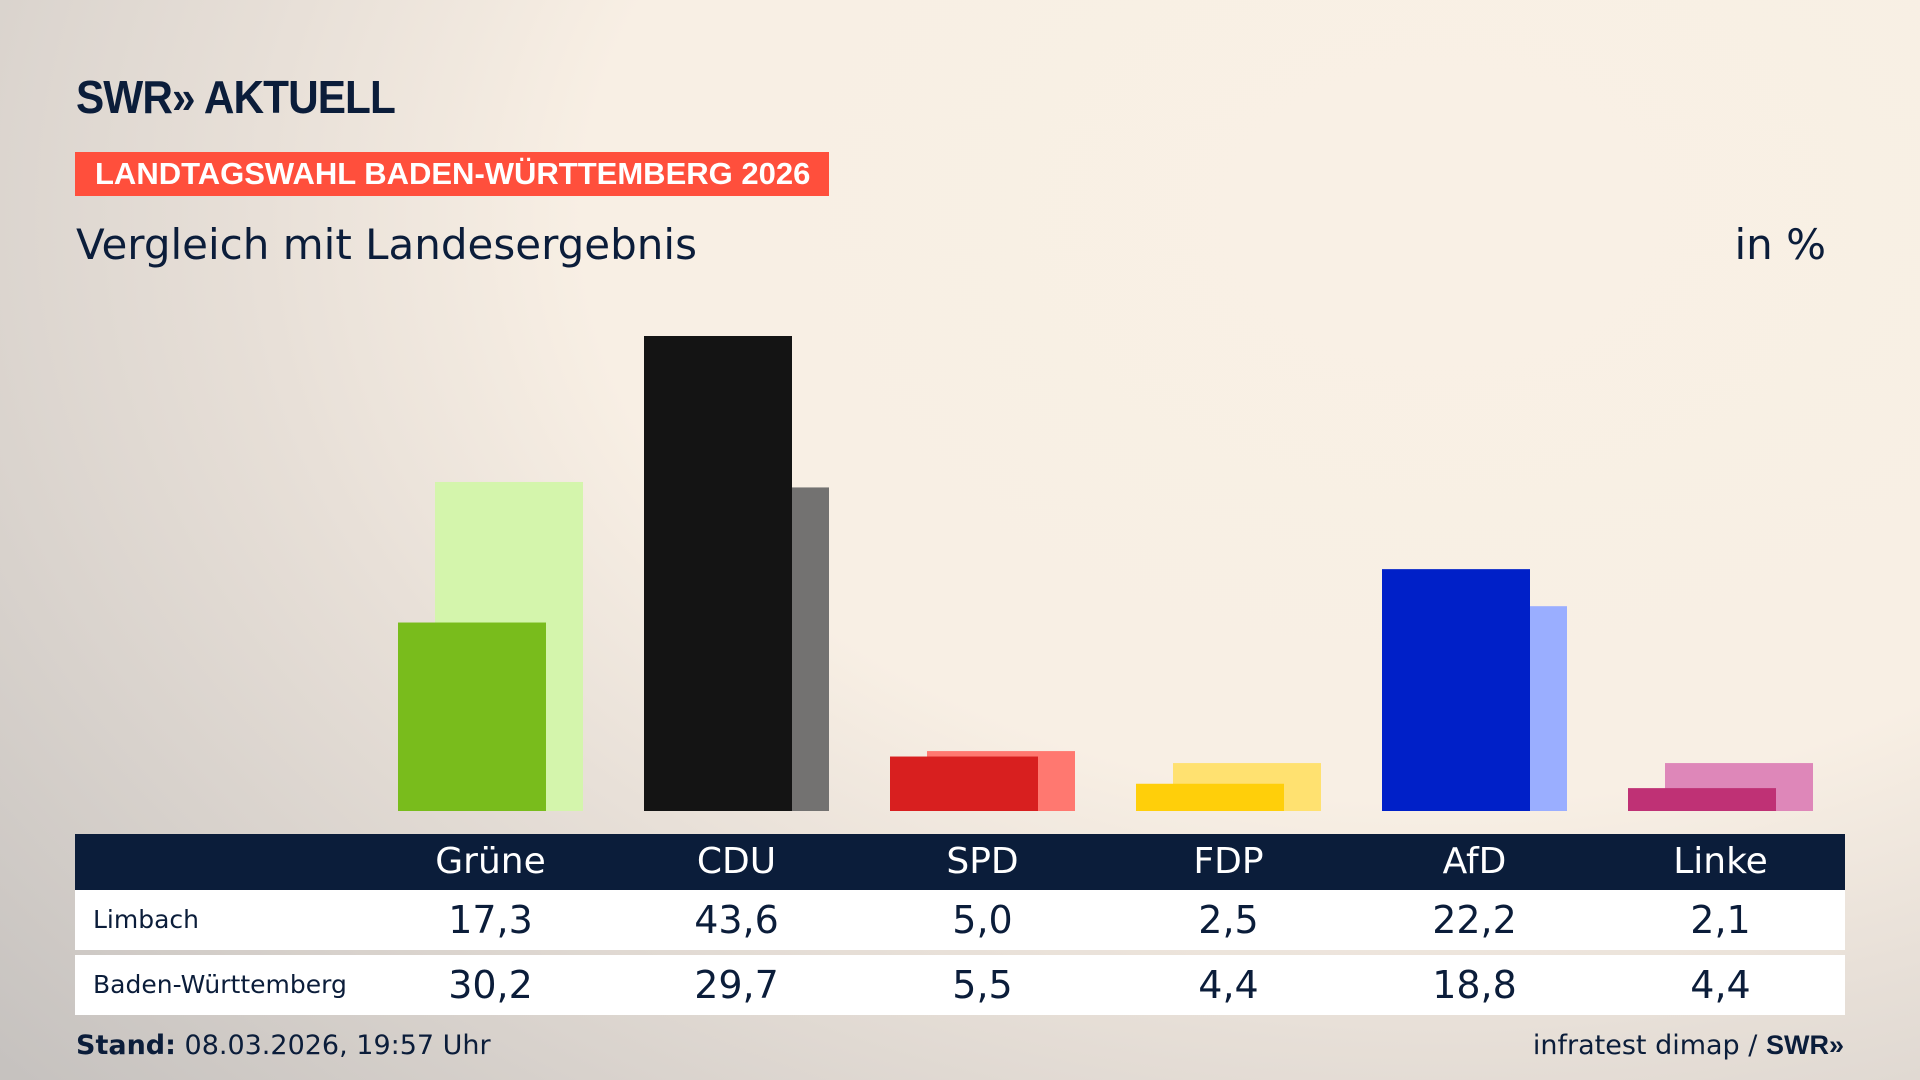 This screenshot has height=1080, width=1920. What do you see at coordinates (1780, 244) in the screenshot?
I see `unit-label: in %` at bounding box center [1780, 244].